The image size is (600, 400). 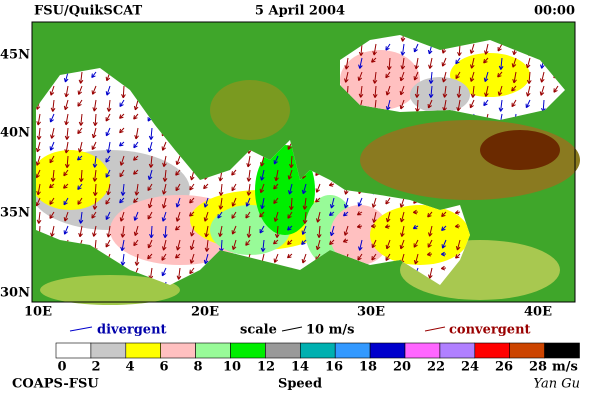 What do you see at coordinates (556, 384) in the screenshot?
I see `footer-right: Yan Gu` at bounding box center [556, 384].